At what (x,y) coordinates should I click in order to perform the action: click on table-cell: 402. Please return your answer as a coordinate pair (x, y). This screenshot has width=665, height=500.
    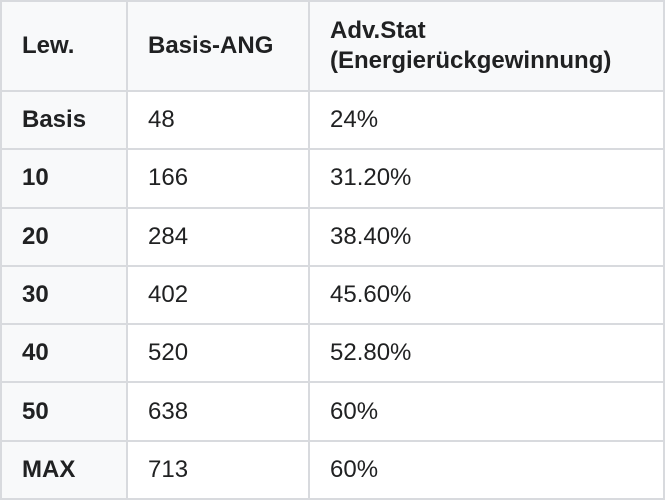
    Looking at the image, I should click on (218, 295).